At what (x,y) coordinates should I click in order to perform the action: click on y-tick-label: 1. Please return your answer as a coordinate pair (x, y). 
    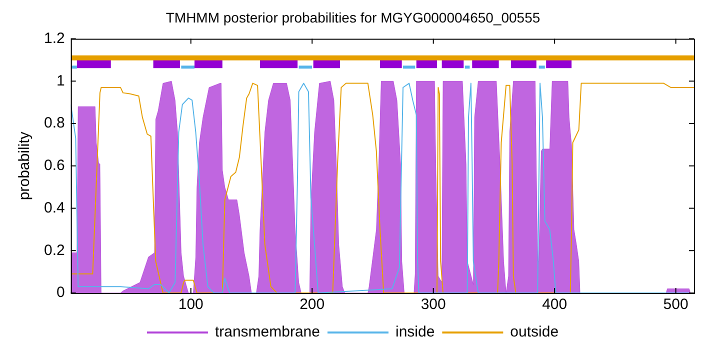
    Looking at the image, I should click on (60, 81).